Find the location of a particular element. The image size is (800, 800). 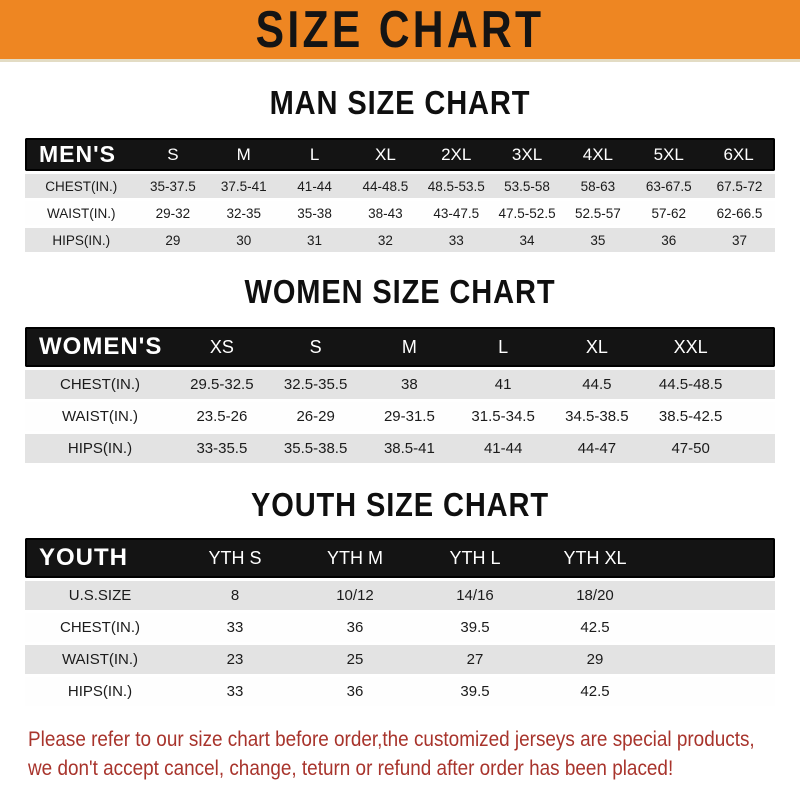

column-header-cell: XS is located at coordinates (222, 347).